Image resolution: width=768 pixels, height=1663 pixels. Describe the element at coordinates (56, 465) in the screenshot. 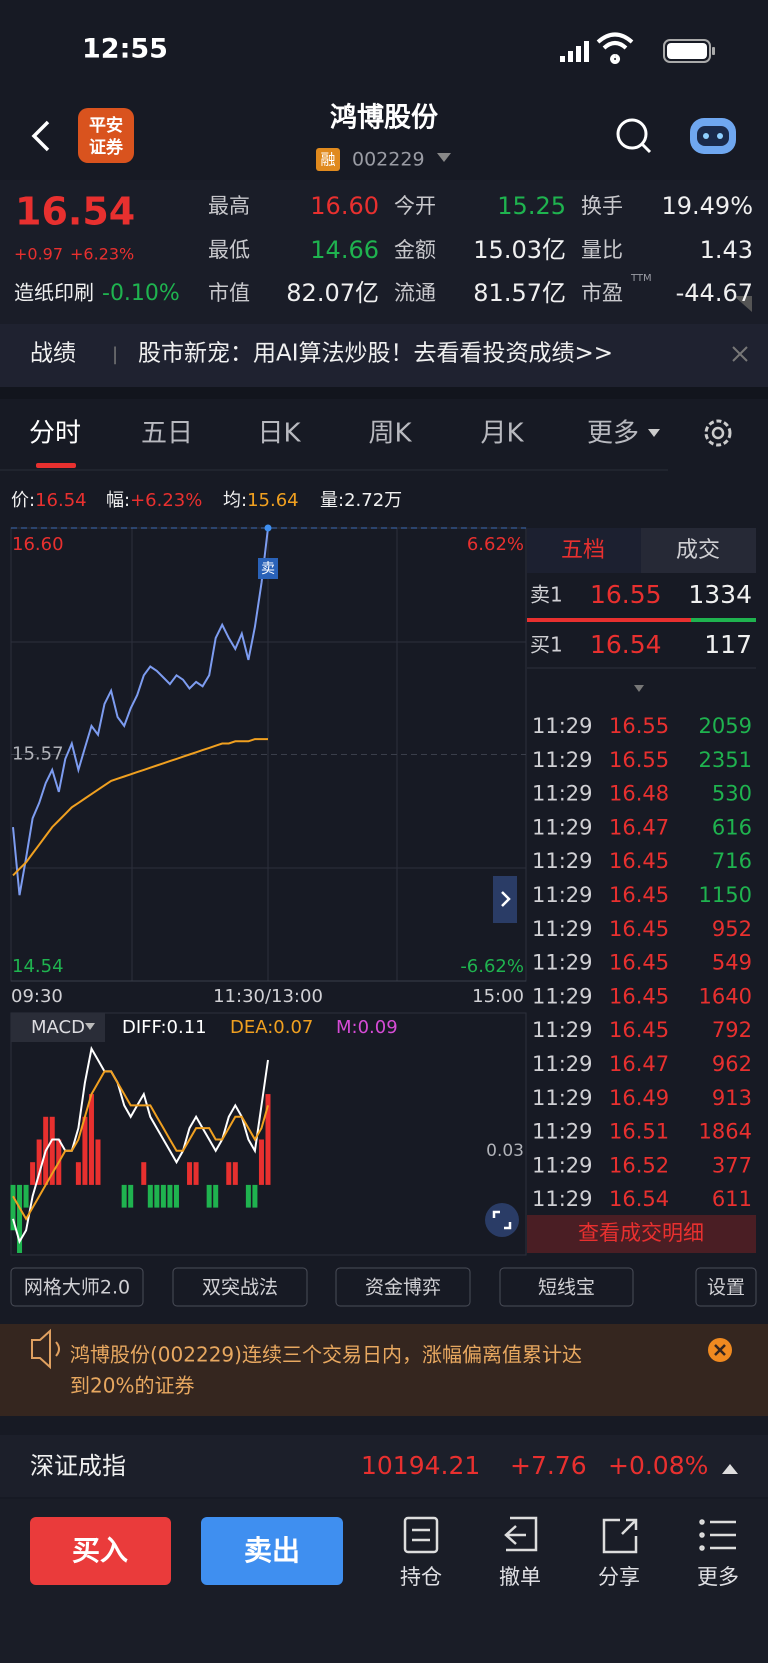

I see `tab-underline` at that location.